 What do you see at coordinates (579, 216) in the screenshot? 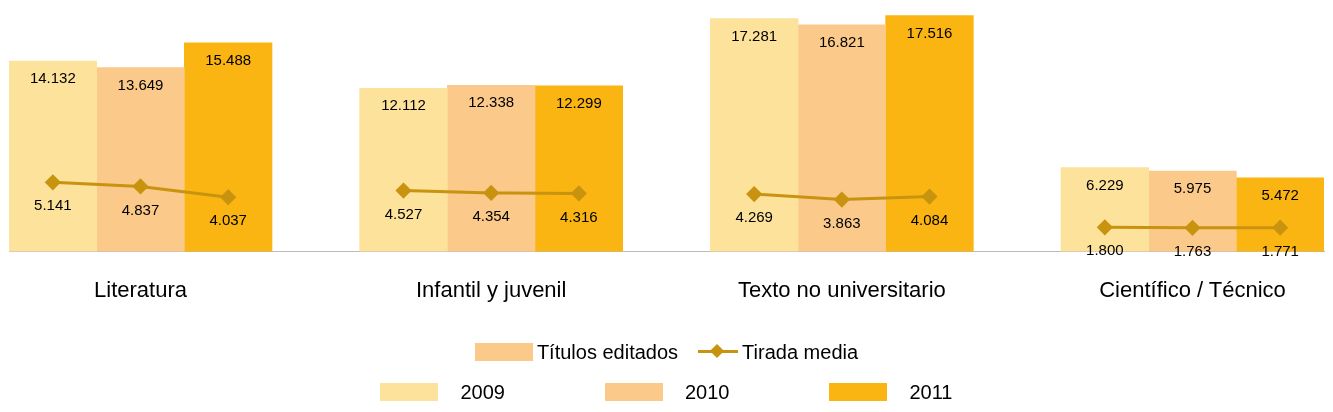
I see `data-label: 4.316` at bounding box center [579, 216].